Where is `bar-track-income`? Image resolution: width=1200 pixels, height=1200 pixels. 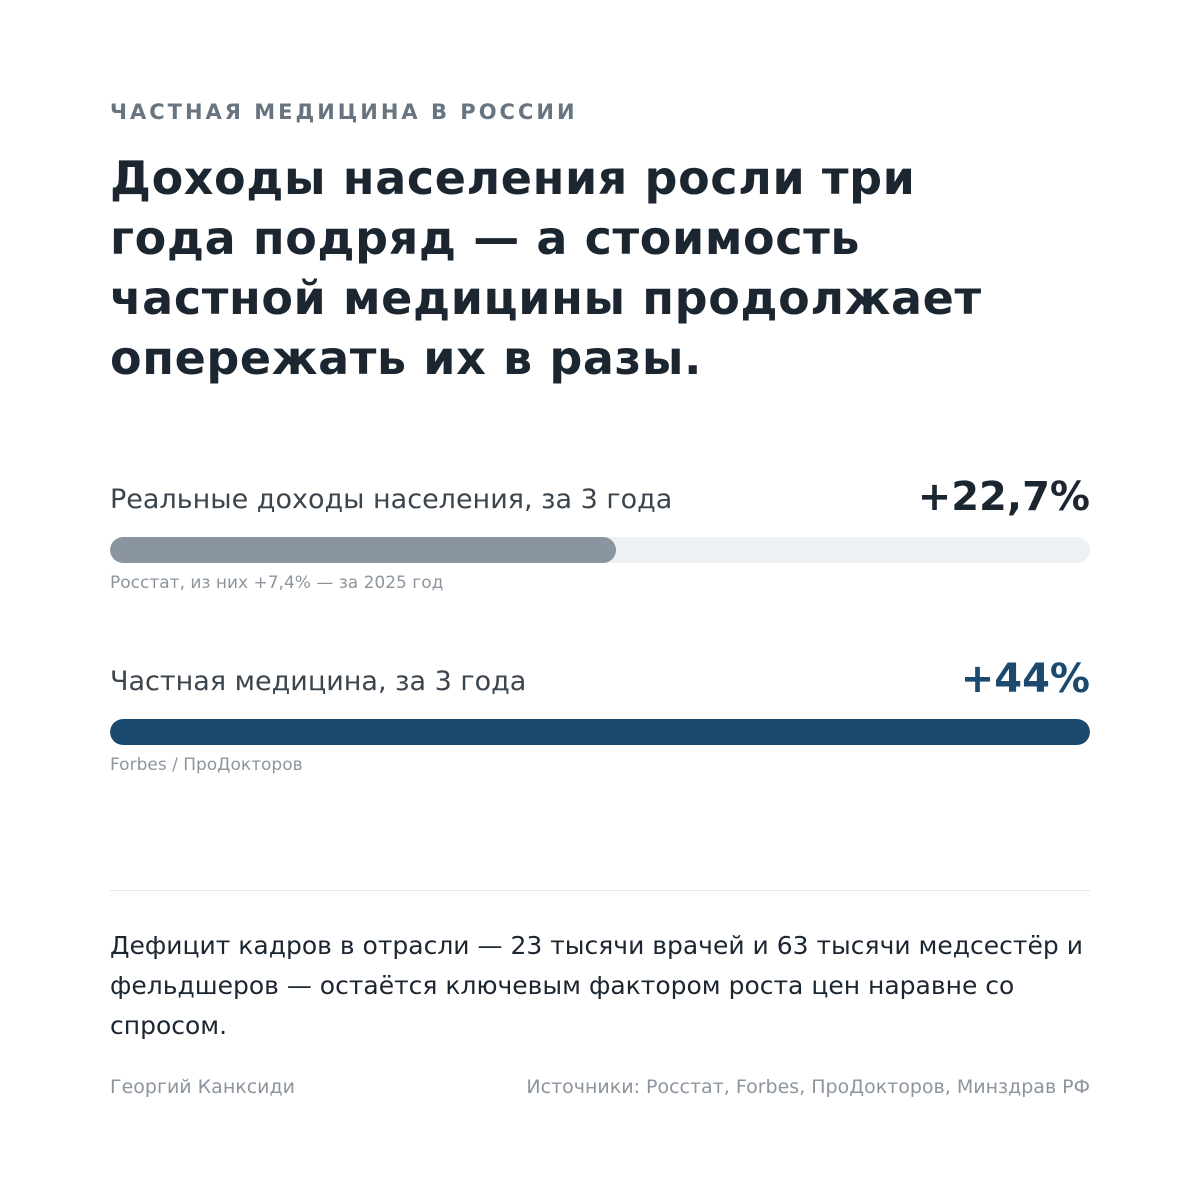
bar-track-income is located at coordinates (600, 550).